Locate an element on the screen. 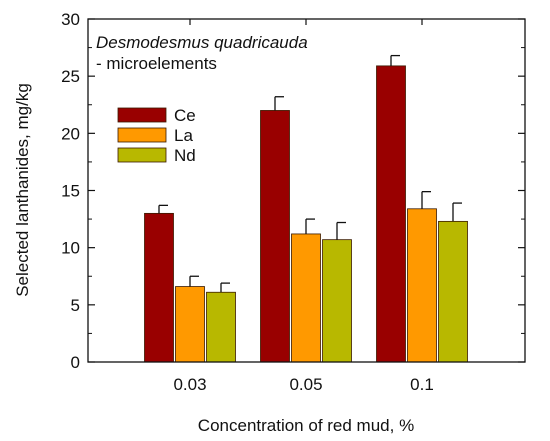 The width and height of the screenshot is (550, 441). y-tick-label: 25 is located at coordinates (70, 76).